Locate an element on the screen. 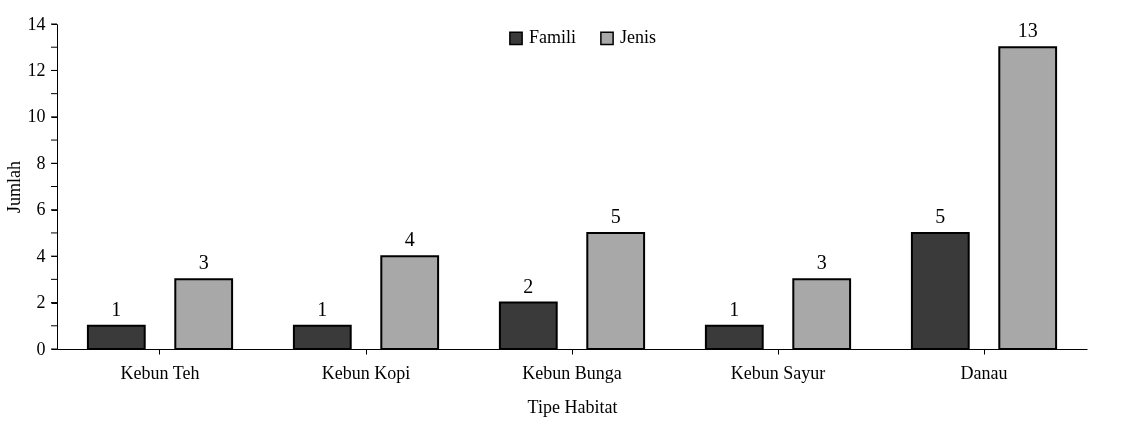 This screenshot has height=432, width=1136. data-label: 2 is located at coordinates (528, 285).